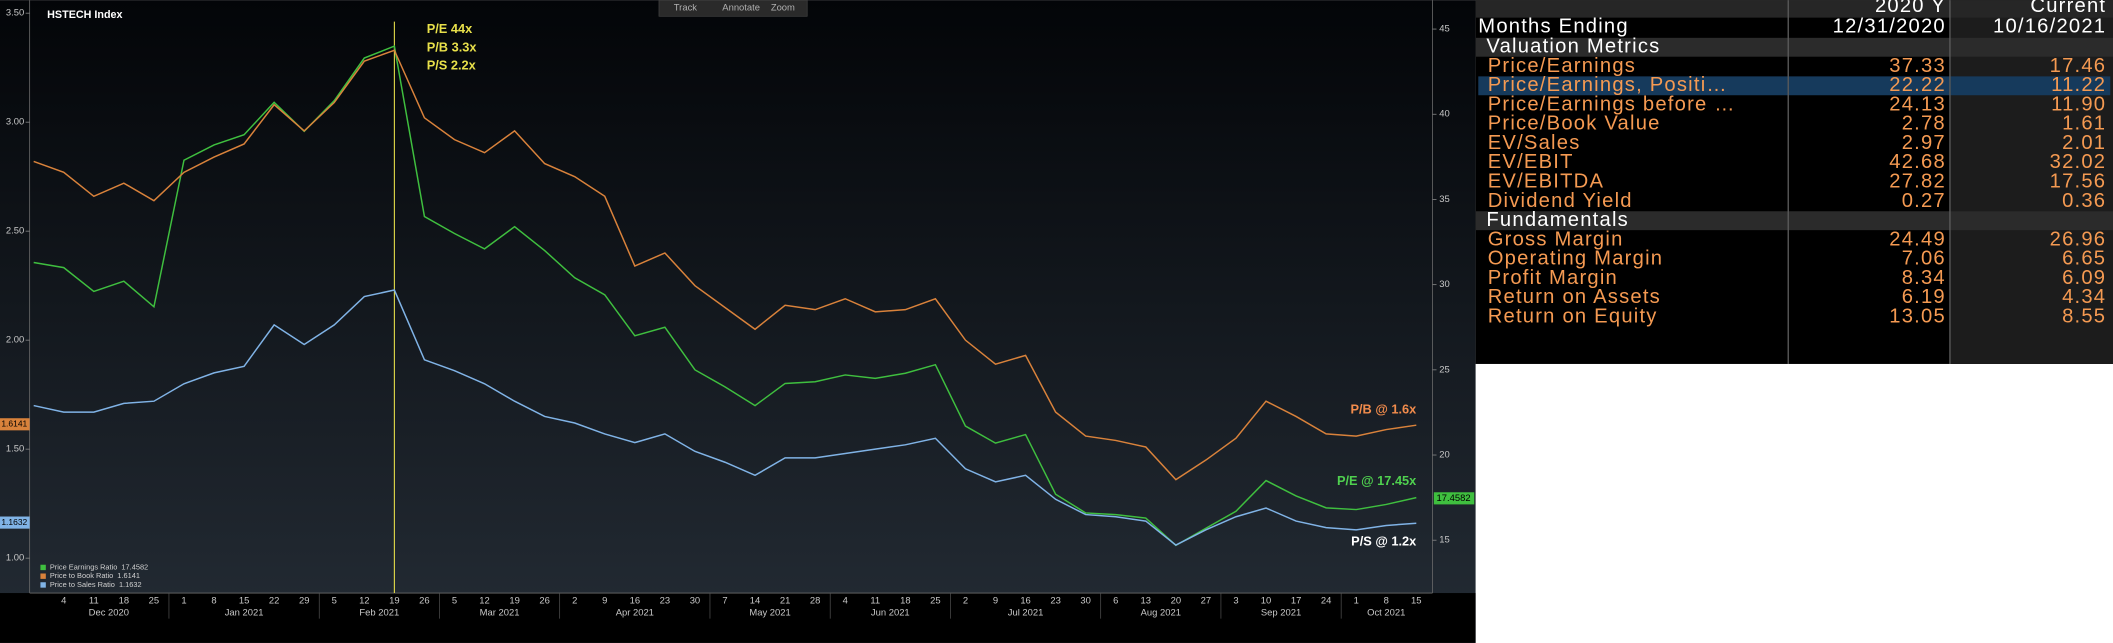 This screenshot has height=643, width=2113. I want to click on row-value: 42.68, so click(1917, 162).